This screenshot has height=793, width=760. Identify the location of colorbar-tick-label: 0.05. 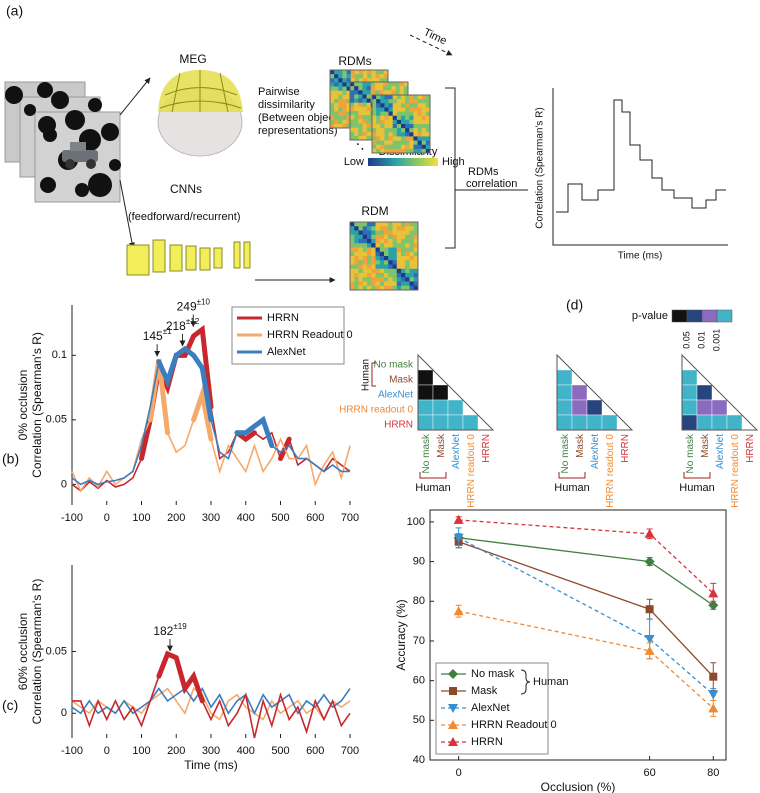
(686, 340).